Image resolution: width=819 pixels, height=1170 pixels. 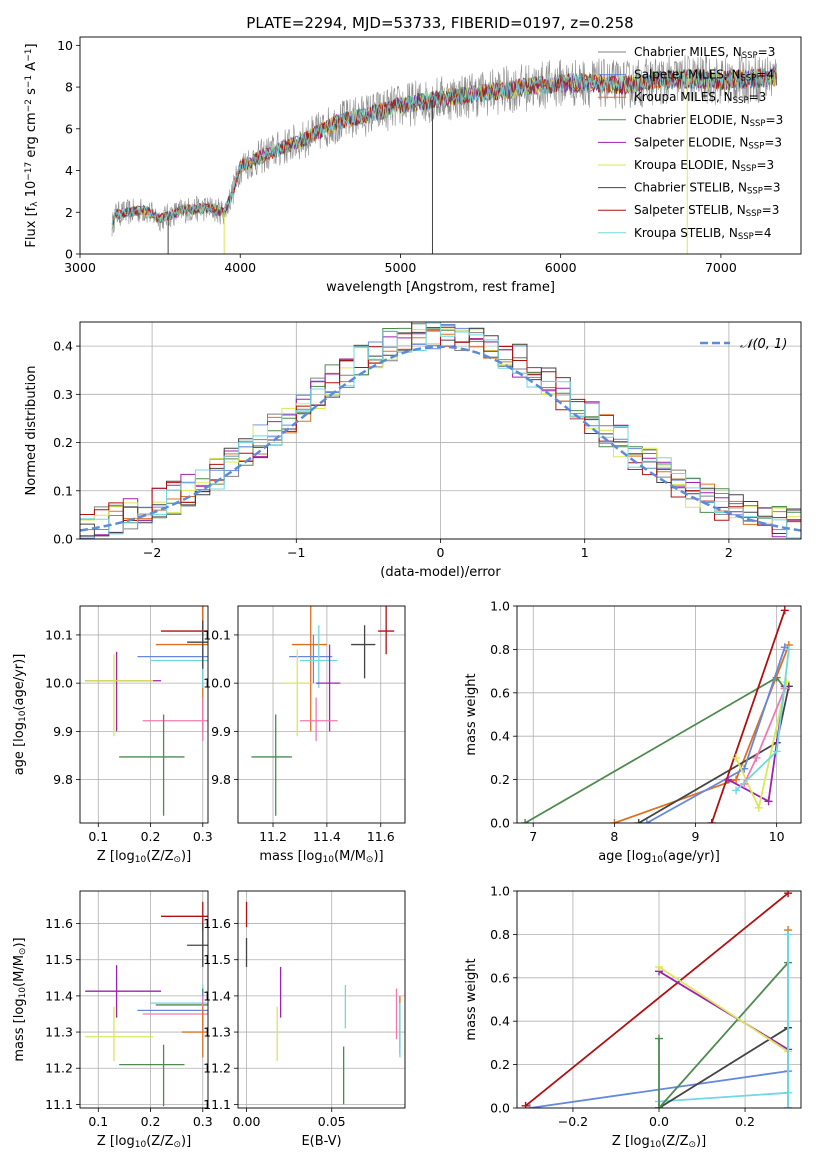 What do you see at coordinates (500, 692) in the screenshot?
I see `weight-vs-age-ytick-label: 0.6` at bounding box center [500, 692].